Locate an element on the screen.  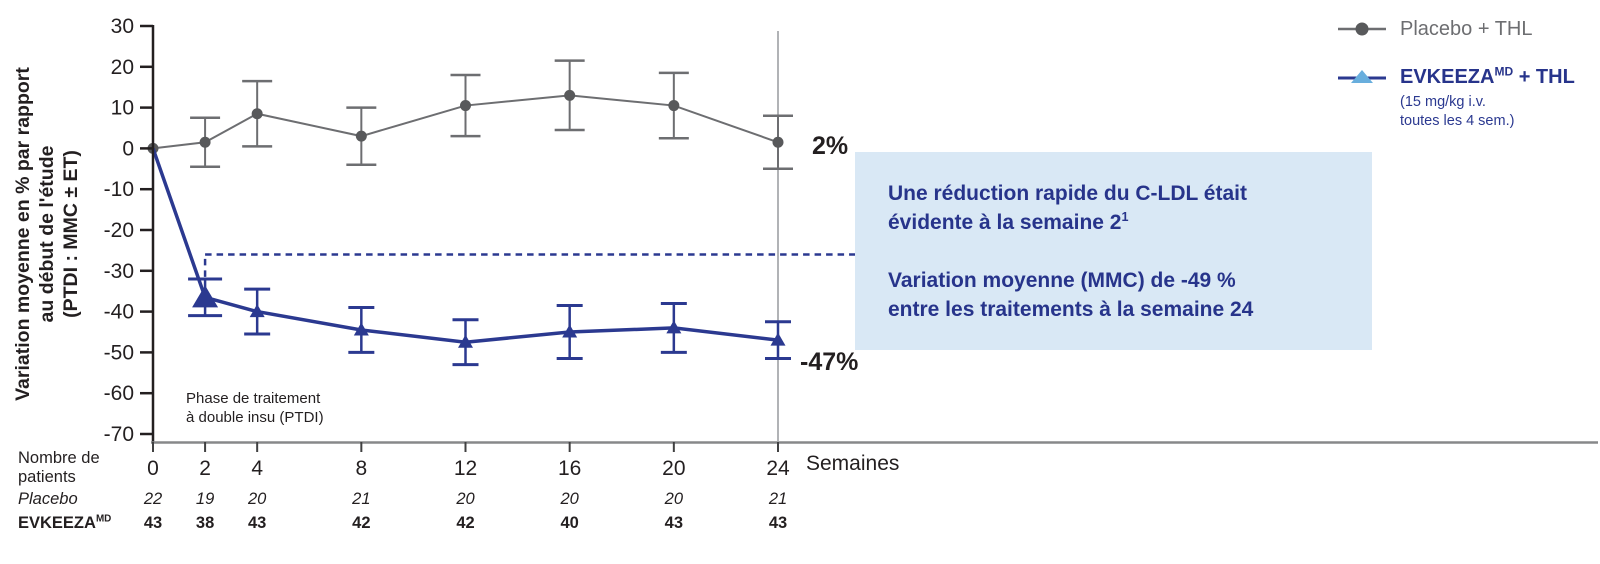
patients-row-label-evkeeza: EVKEEZAMD is located at coordinates (65, 522).